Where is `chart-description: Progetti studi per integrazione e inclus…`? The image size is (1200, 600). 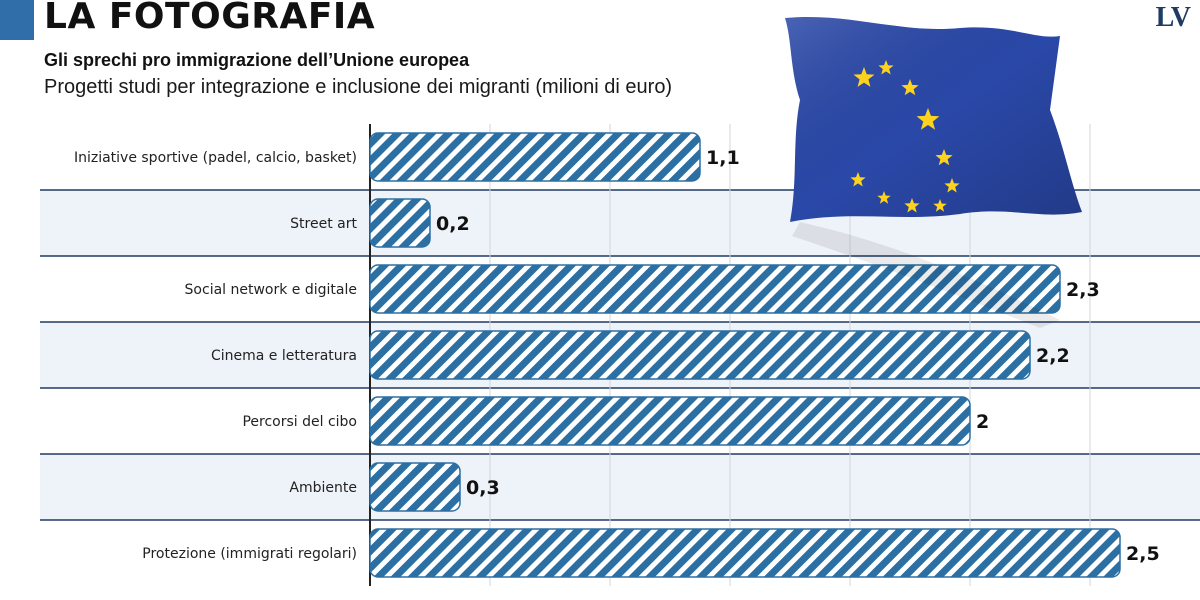 chart-description: Progetti studi per integrazione e inclus… is located at coordinates (358, 87).